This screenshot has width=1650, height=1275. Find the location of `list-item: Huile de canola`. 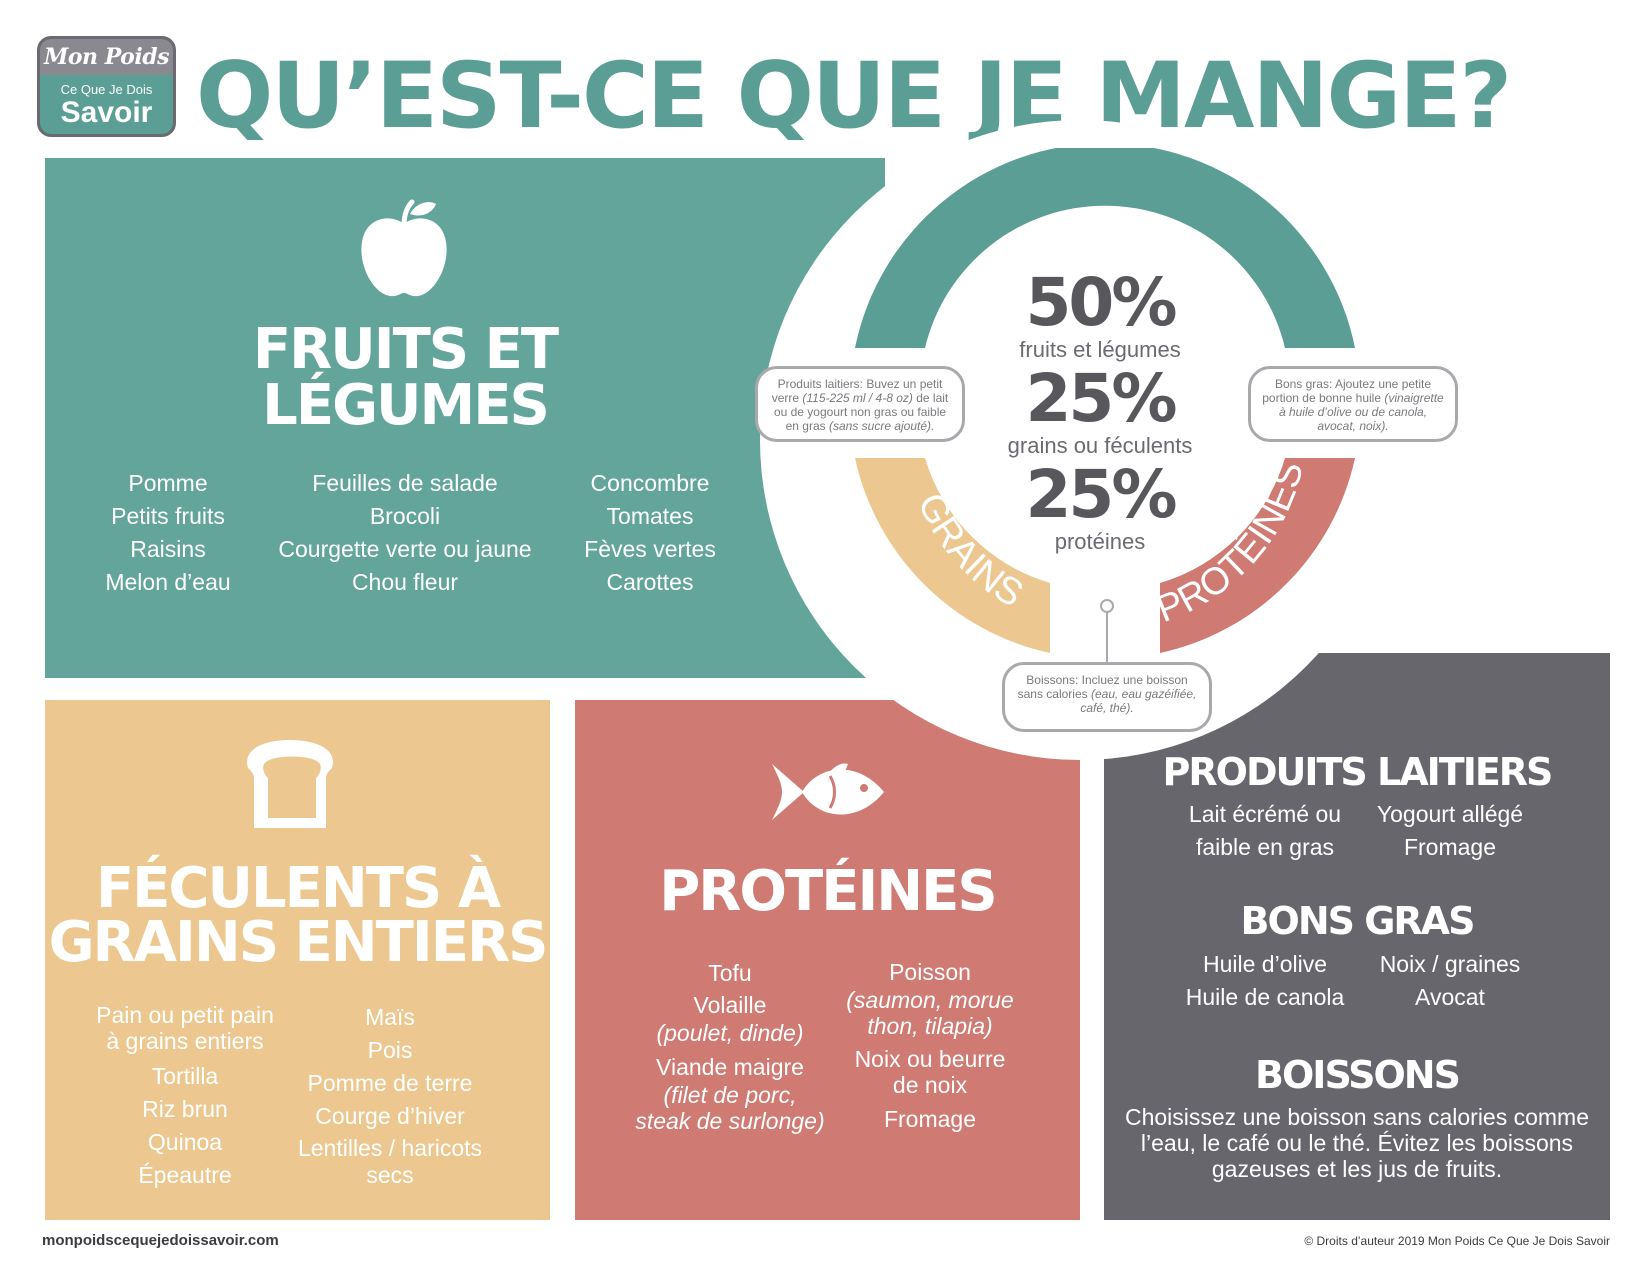

list-item: Huile de canola is located at coordinates (1265, 997).